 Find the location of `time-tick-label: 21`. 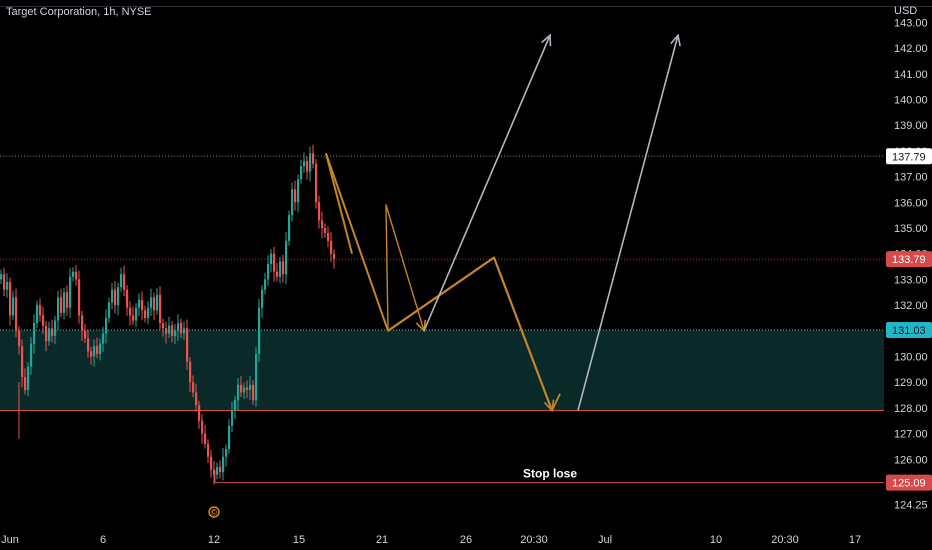

time-tick-label: 21 is located at coordinates (382, 540).